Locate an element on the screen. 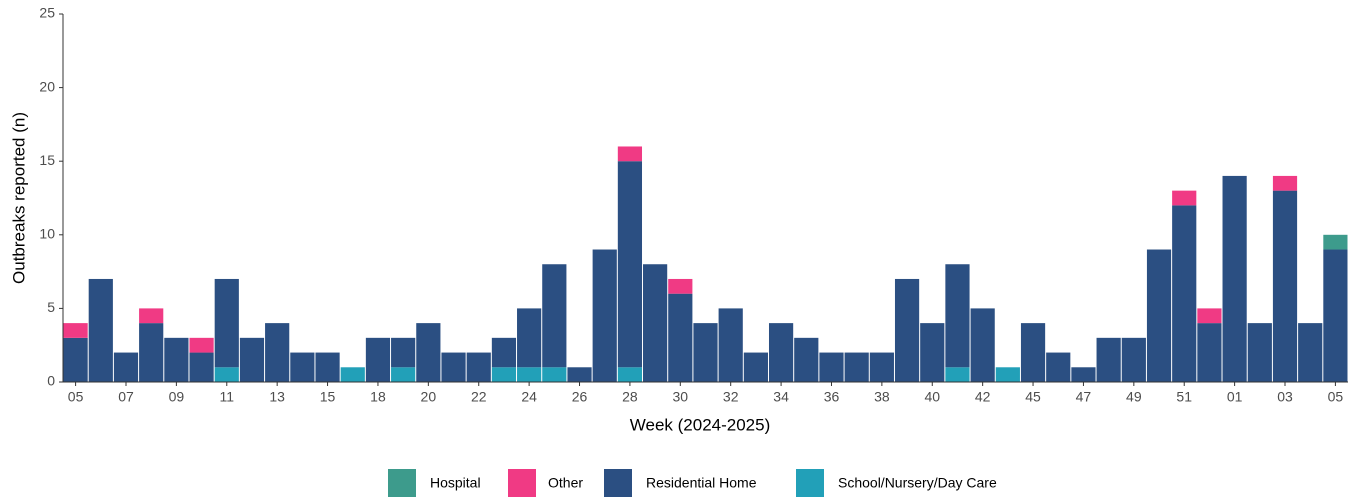  x-tick-label: 20 is located at coordinates (429, 397).